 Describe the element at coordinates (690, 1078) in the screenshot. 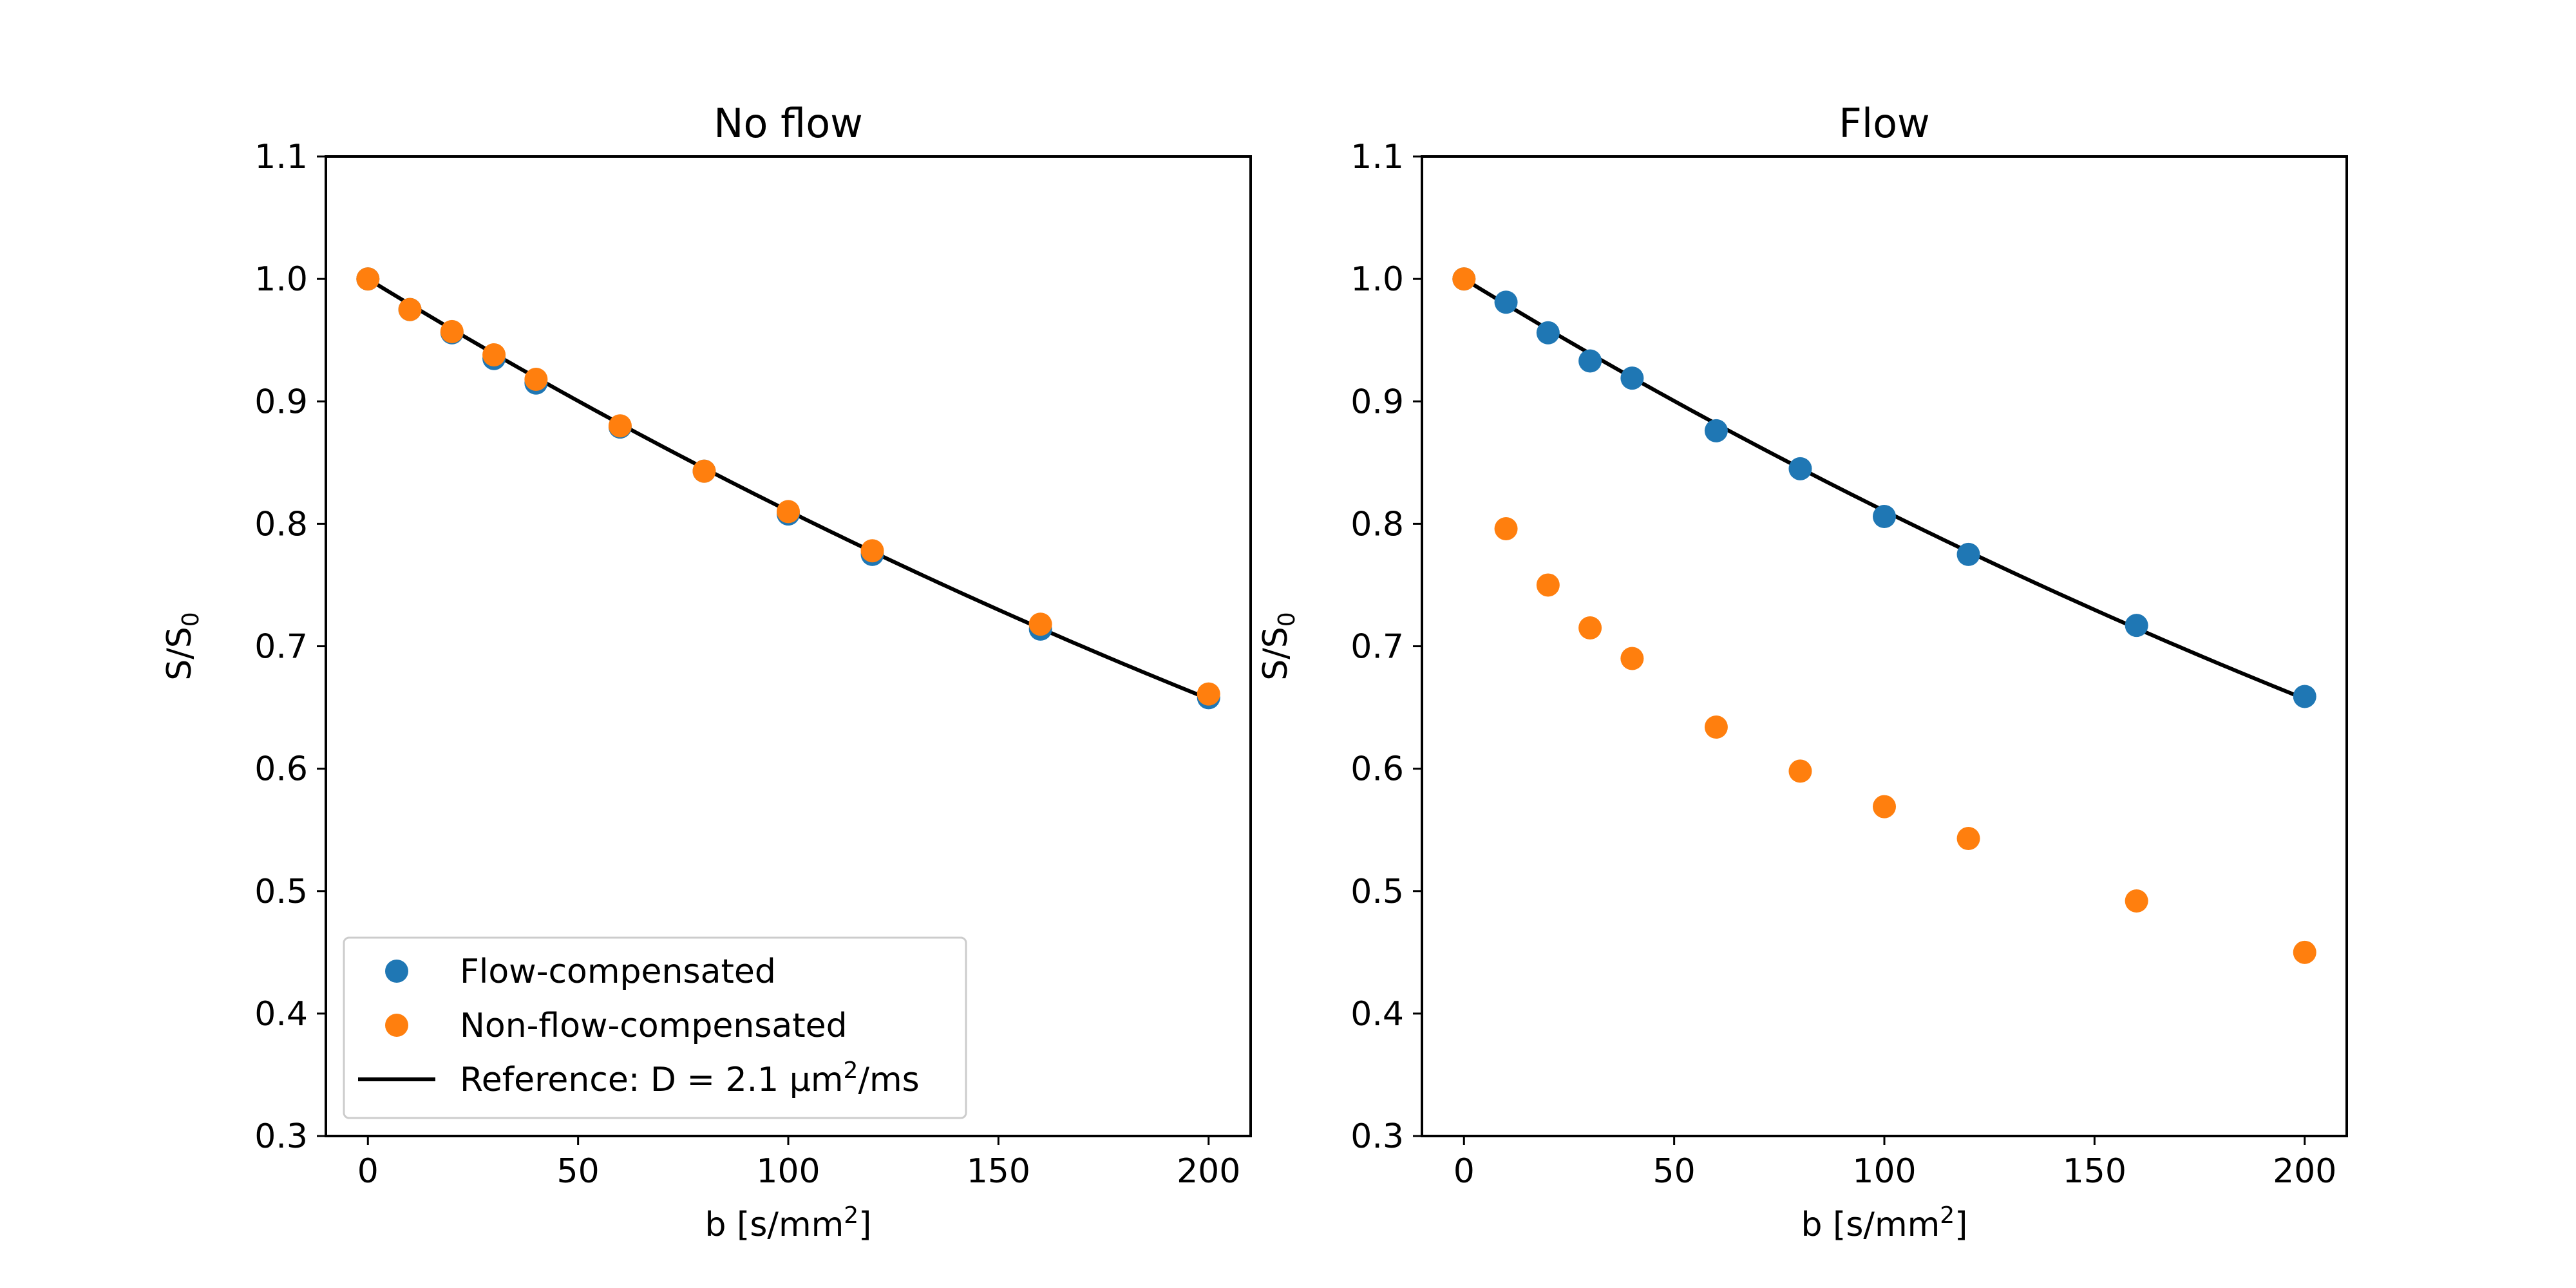

I see `legend-label-ref: Reference: D = 2.1 μm2/ms` at that location.